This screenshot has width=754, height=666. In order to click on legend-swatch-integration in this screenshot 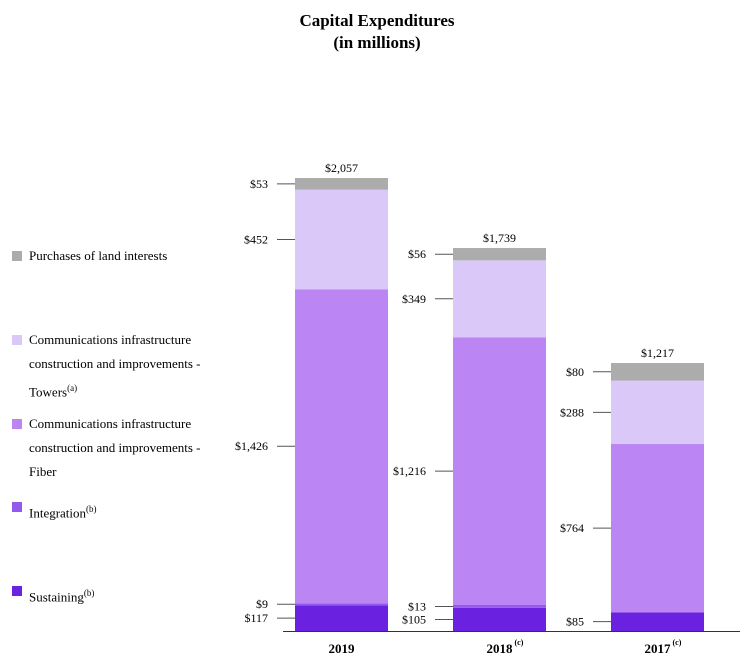, I will do `click(17, 507)`.